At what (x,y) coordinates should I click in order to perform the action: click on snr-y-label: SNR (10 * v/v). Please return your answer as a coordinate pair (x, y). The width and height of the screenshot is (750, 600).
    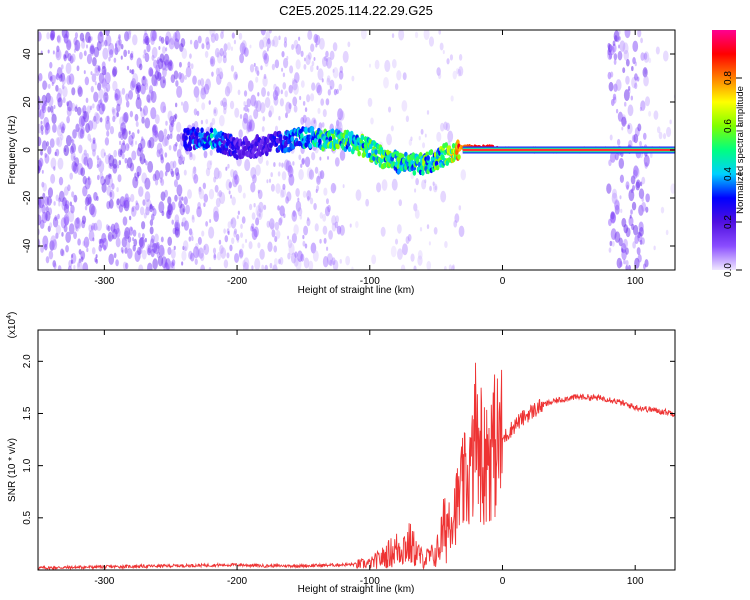
    Looking at the image, I should click on (12, 470).